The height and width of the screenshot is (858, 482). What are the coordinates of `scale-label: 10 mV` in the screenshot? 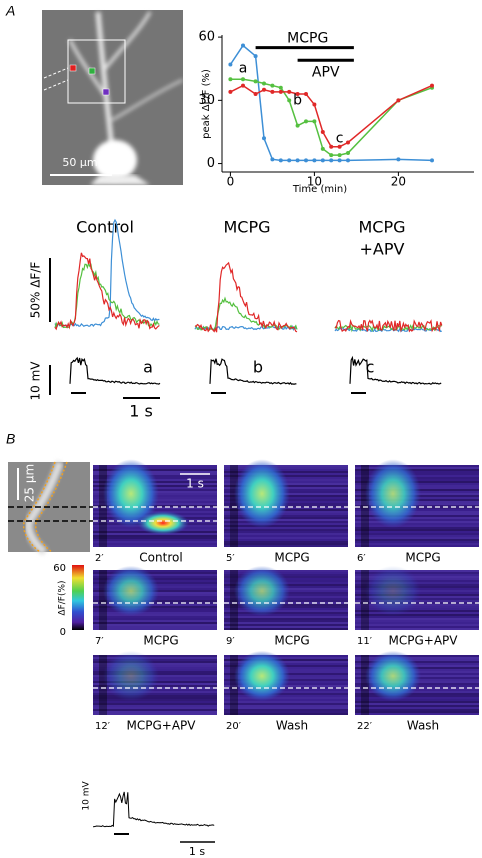 It's located at (87, 796).